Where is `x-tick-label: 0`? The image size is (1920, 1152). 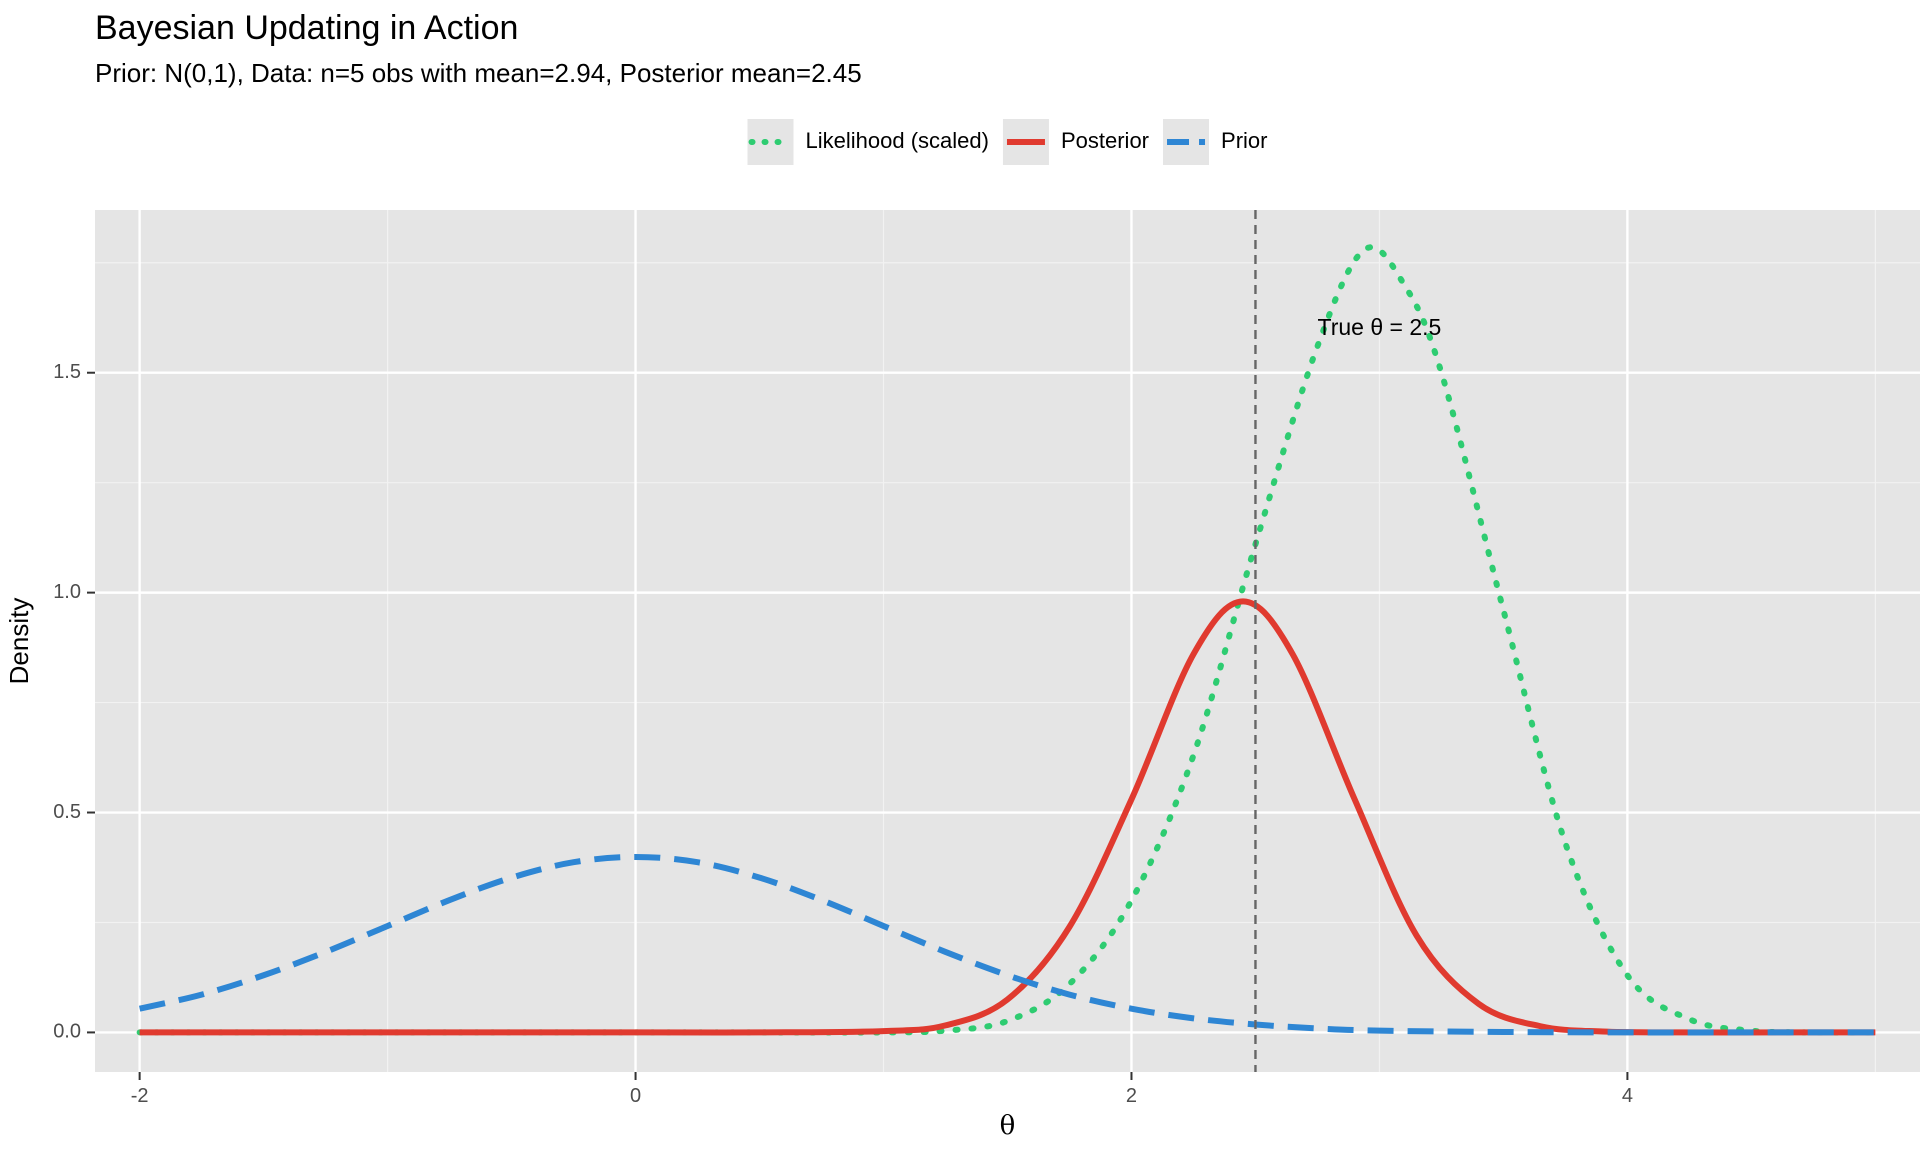 x-tick-label: 0 is located at coordinates (635, 1096).